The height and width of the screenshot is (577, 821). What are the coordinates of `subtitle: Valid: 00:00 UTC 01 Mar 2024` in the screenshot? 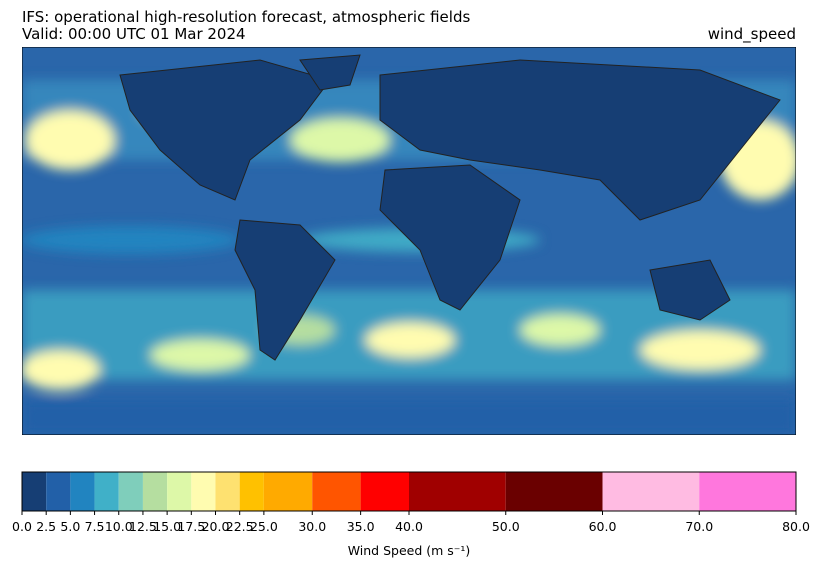 It's located at (134, 34).